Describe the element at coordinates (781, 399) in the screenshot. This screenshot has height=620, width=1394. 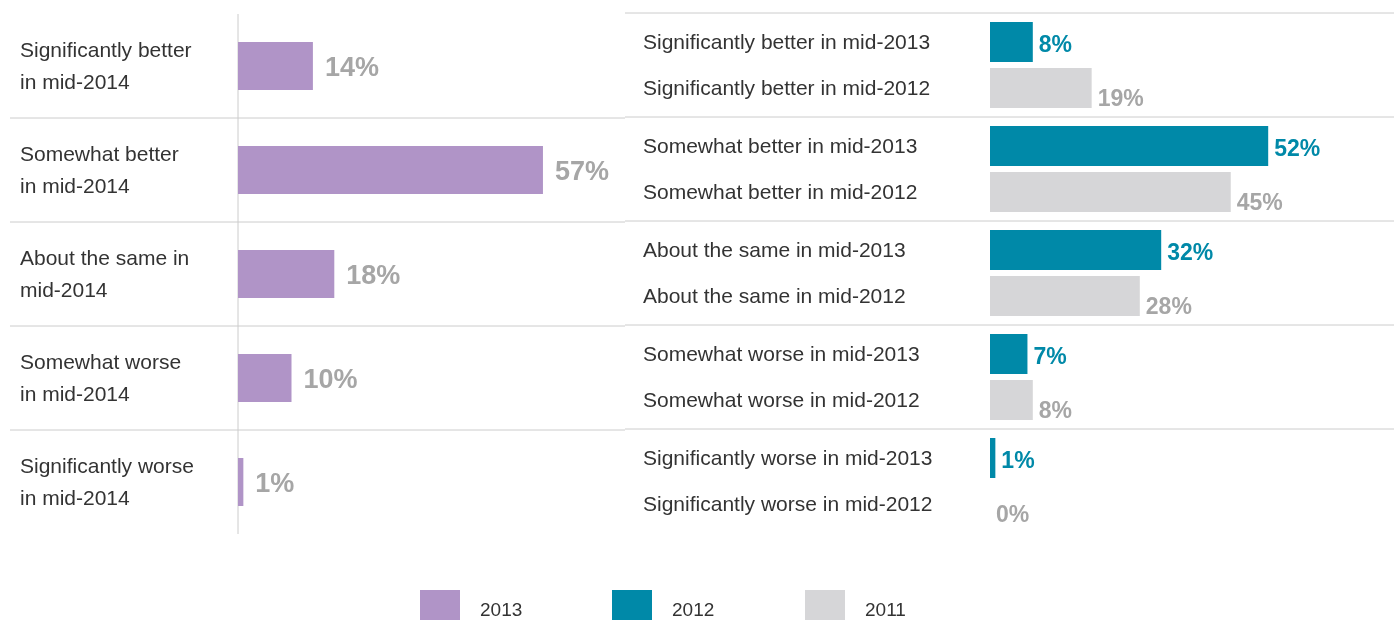
I see `y-tick-label: Somewhat worse in mid-2012` at that location.